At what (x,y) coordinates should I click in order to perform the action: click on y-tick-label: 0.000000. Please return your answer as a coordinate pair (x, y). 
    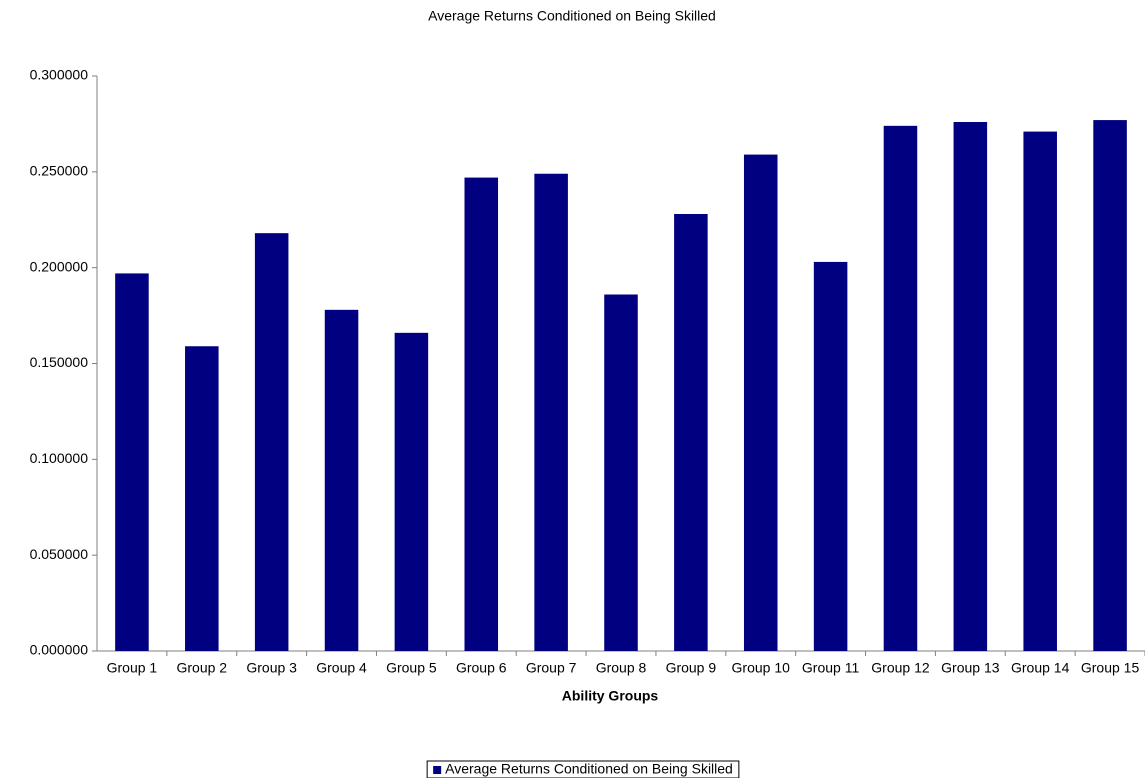
    Looking at the image, I should click on (59, 650).